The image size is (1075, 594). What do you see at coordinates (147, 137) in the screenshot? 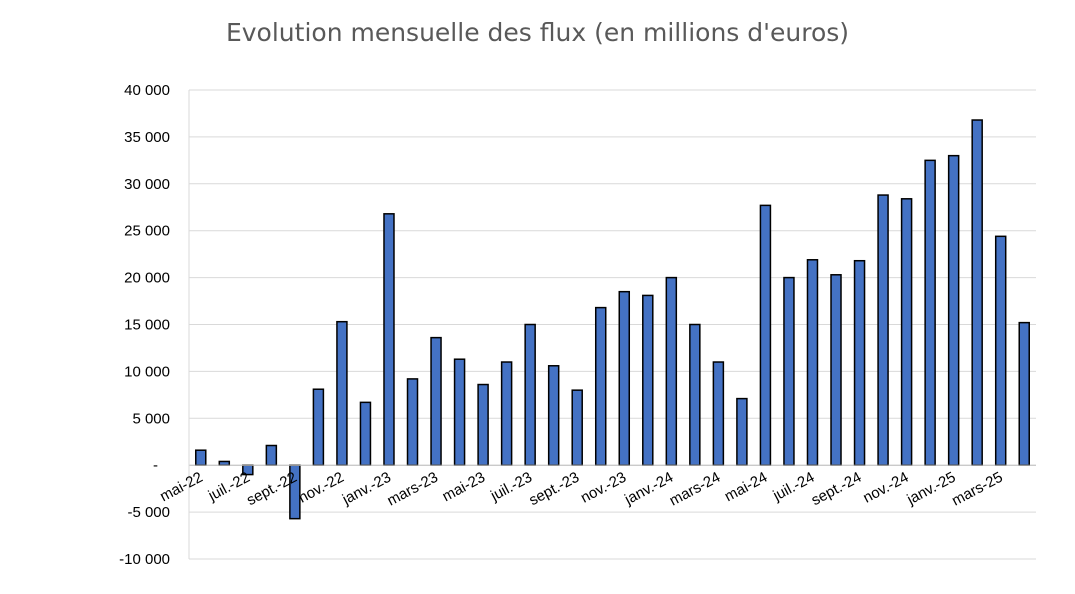
I see `y-tick-label: 35 000` at bounding box center [147, 137].